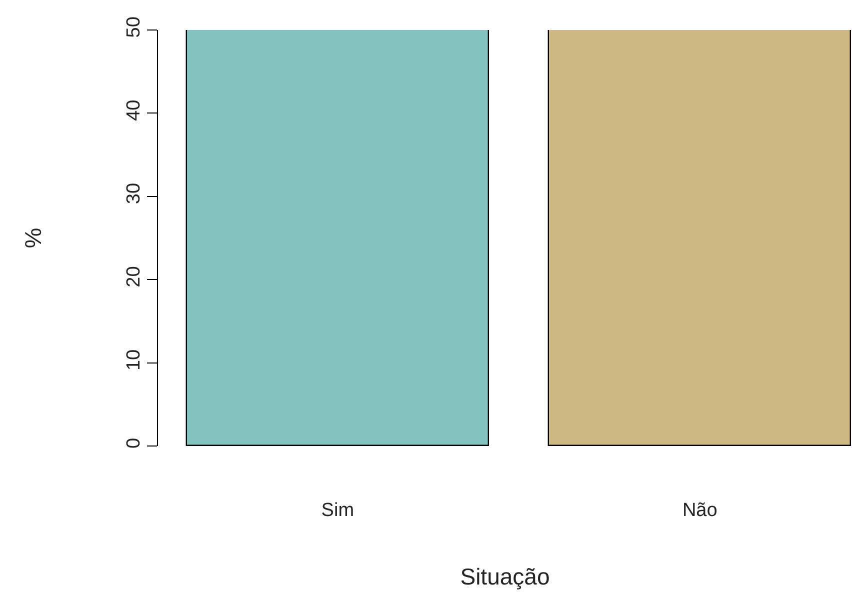 This screenshot has height=605, width=852. Describe the element at coordinates (505, 577) in the screenshot. I see `x-axis-title: Situação` at that location.